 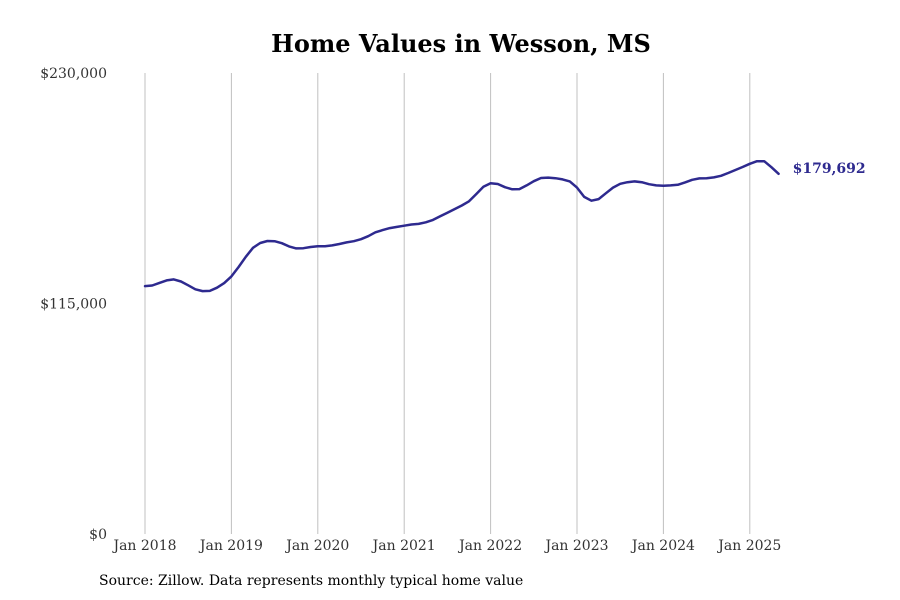 I want to click on y-axis-tick-labels: $0 $115,000 $230,000, so click(x=73, y=304).